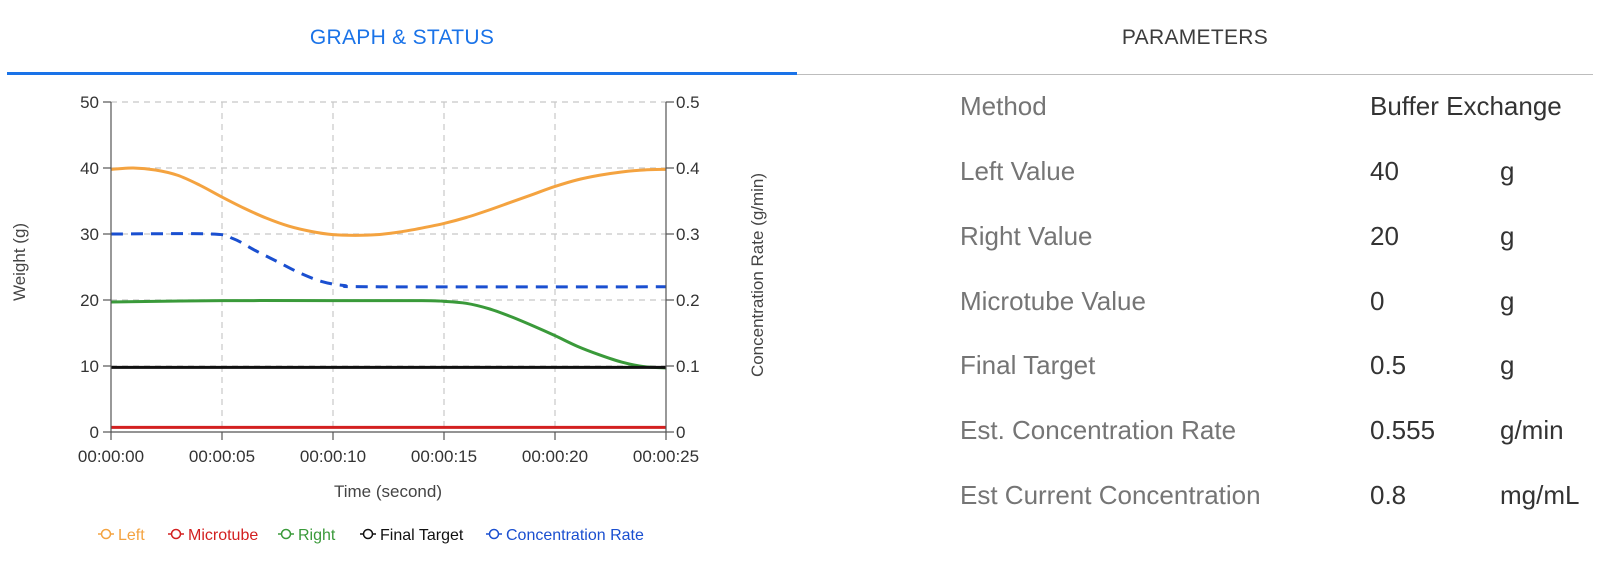 The width and height of the screenshot is (1600, 563). I want to click on y-tick-label: 0, so click(94, 432).